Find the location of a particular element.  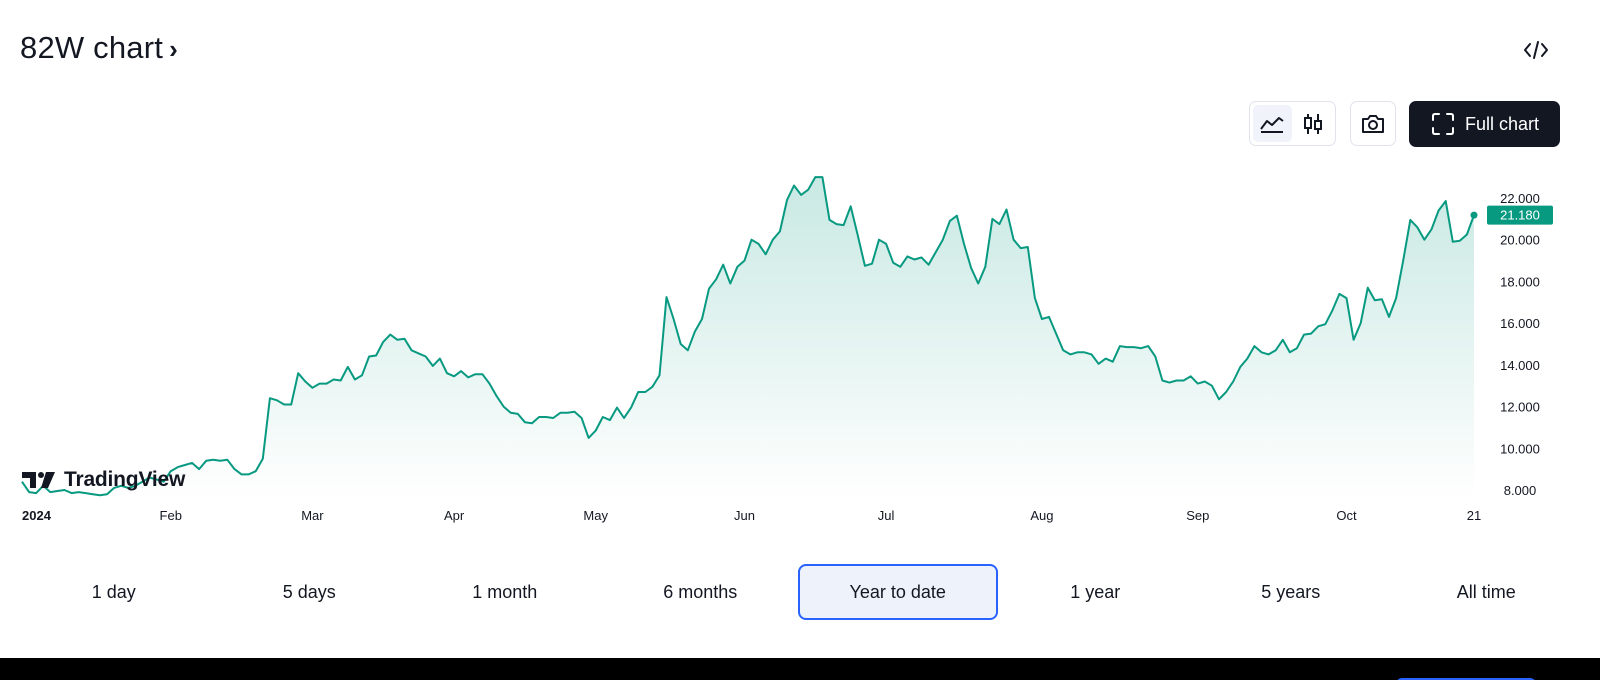

range-label: 5 days is located at coordinates (309, 591).